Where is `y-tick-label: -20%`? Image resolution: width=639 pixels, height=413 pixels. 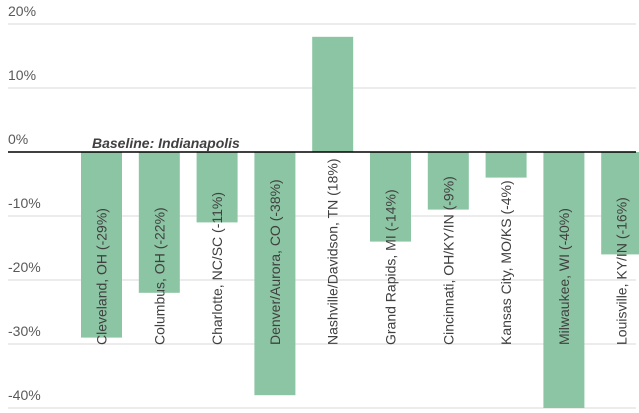 y-tick-label: -20% is located at coordinates (24, 267).